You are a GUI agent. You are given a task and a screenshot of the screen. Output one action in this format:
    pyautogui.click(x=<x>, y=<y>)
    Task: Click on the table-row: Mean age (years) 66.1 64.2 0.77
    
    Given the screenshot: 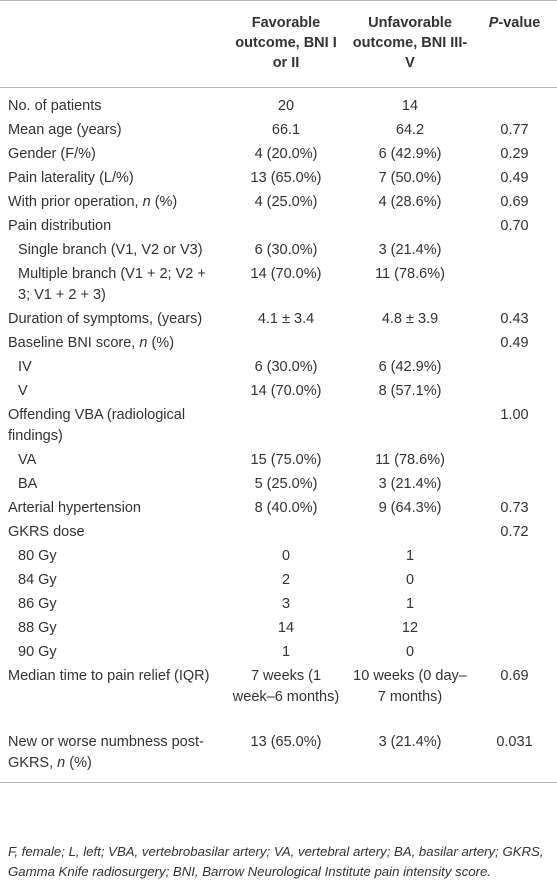 What is the action you would take?
    pyautogui.click(x=278, y=131)
    